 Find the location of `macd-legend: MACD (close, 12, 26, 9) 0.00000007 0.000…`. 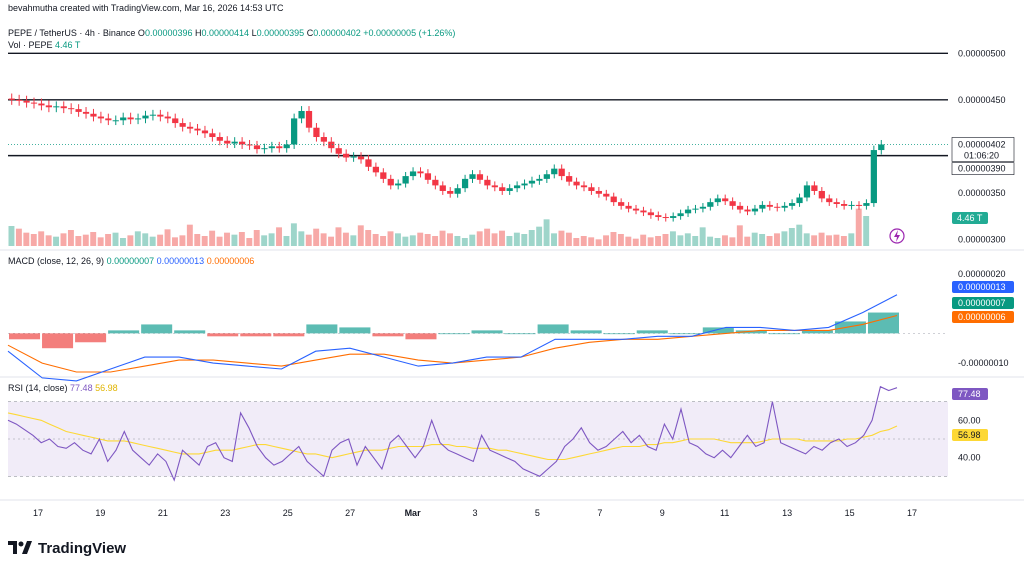

macd-legend: MACD (close, 12, 26, 9) 0.00000007 0.000… is located at coordinates (131, 261).